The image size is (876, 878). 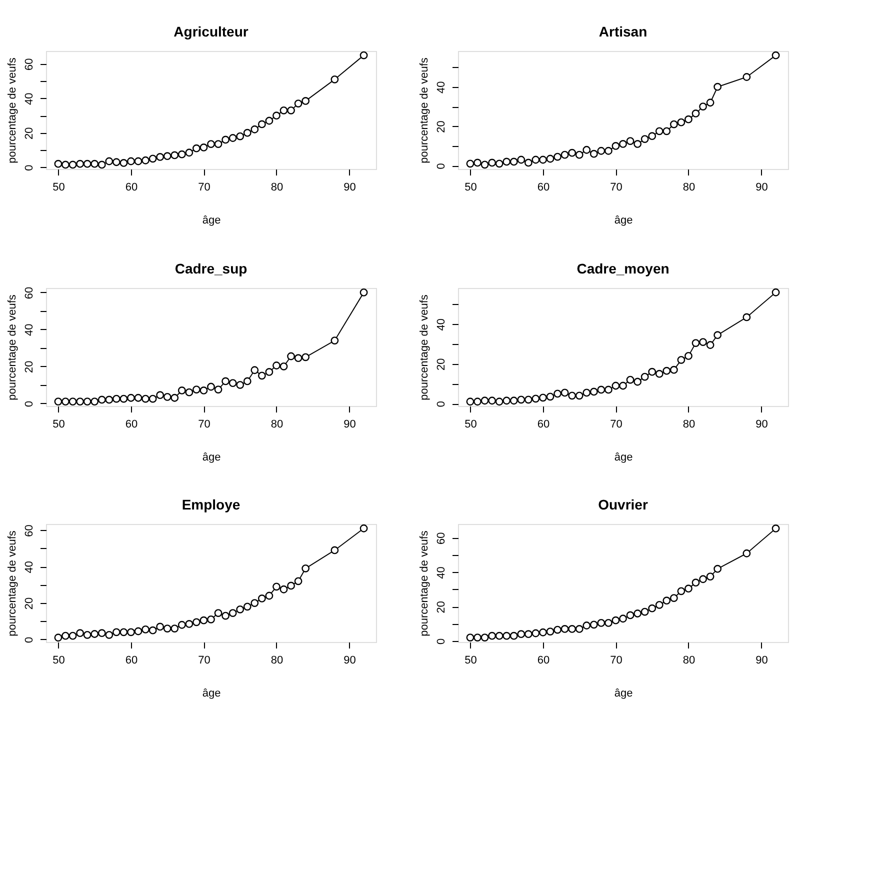 I want to click on chart-title: Agriculteur, so click(x=211, y=32).